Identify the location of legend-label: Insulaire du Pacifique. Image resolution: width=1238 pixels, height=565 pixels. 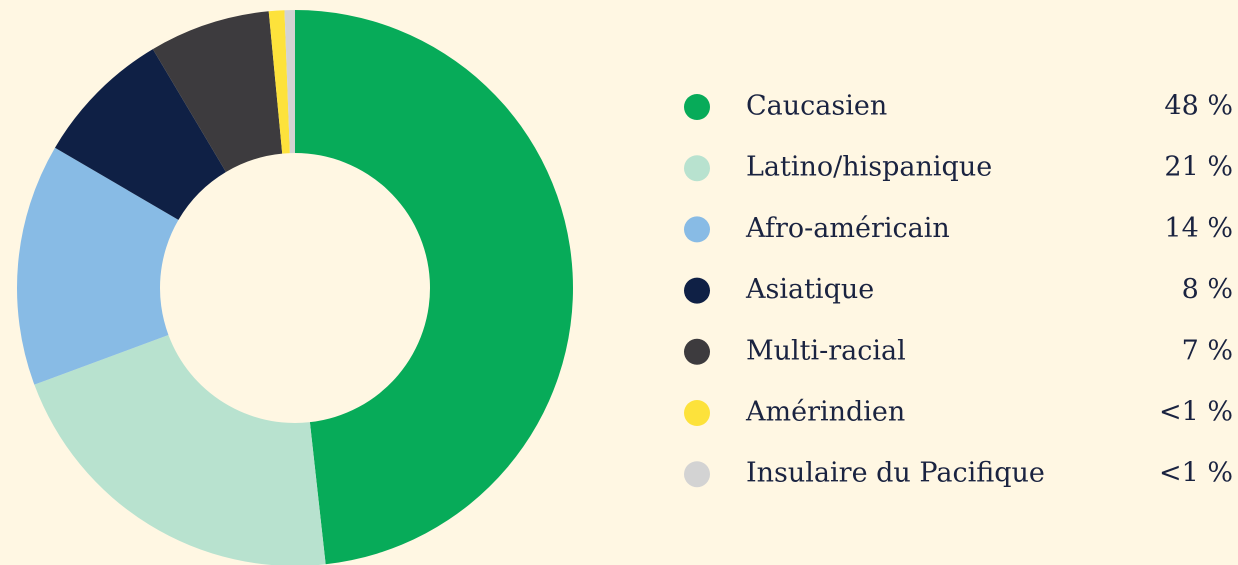
(895, 473).